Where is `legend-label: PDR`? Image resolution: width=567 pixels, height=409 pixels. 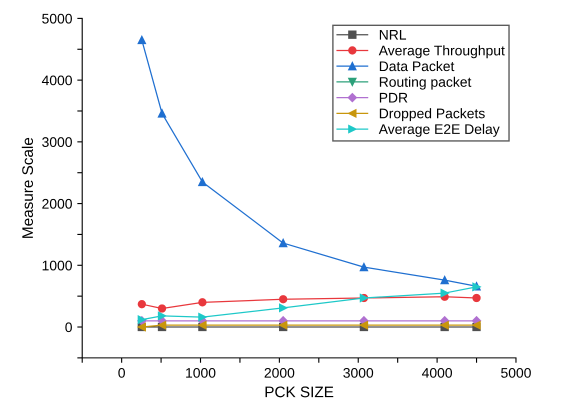
legend-label: PDR is located at coordinates (394, 97).